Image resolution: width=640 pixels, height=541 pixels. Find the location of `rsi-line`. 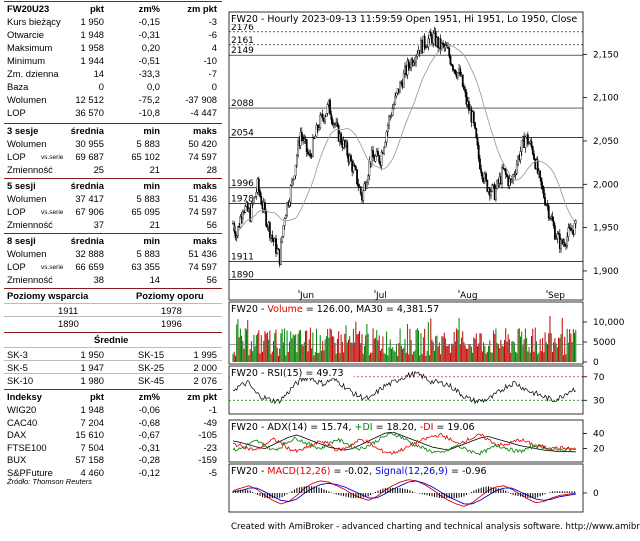

rsi-line is located at coordinates (404, 387).